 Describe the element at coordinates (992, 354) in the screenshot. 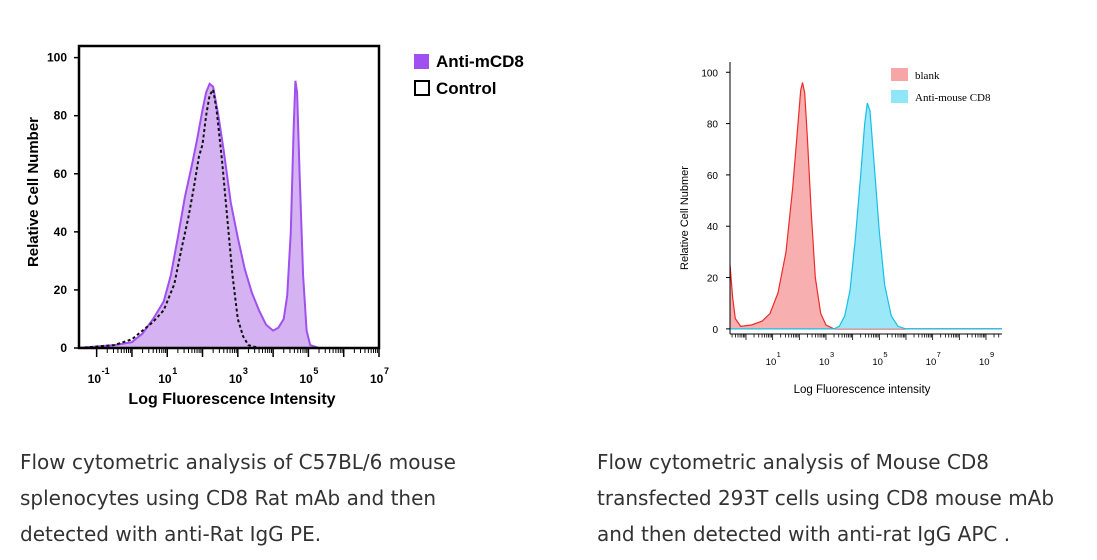

I see `x-tick-label-exponent: 9` at that location.